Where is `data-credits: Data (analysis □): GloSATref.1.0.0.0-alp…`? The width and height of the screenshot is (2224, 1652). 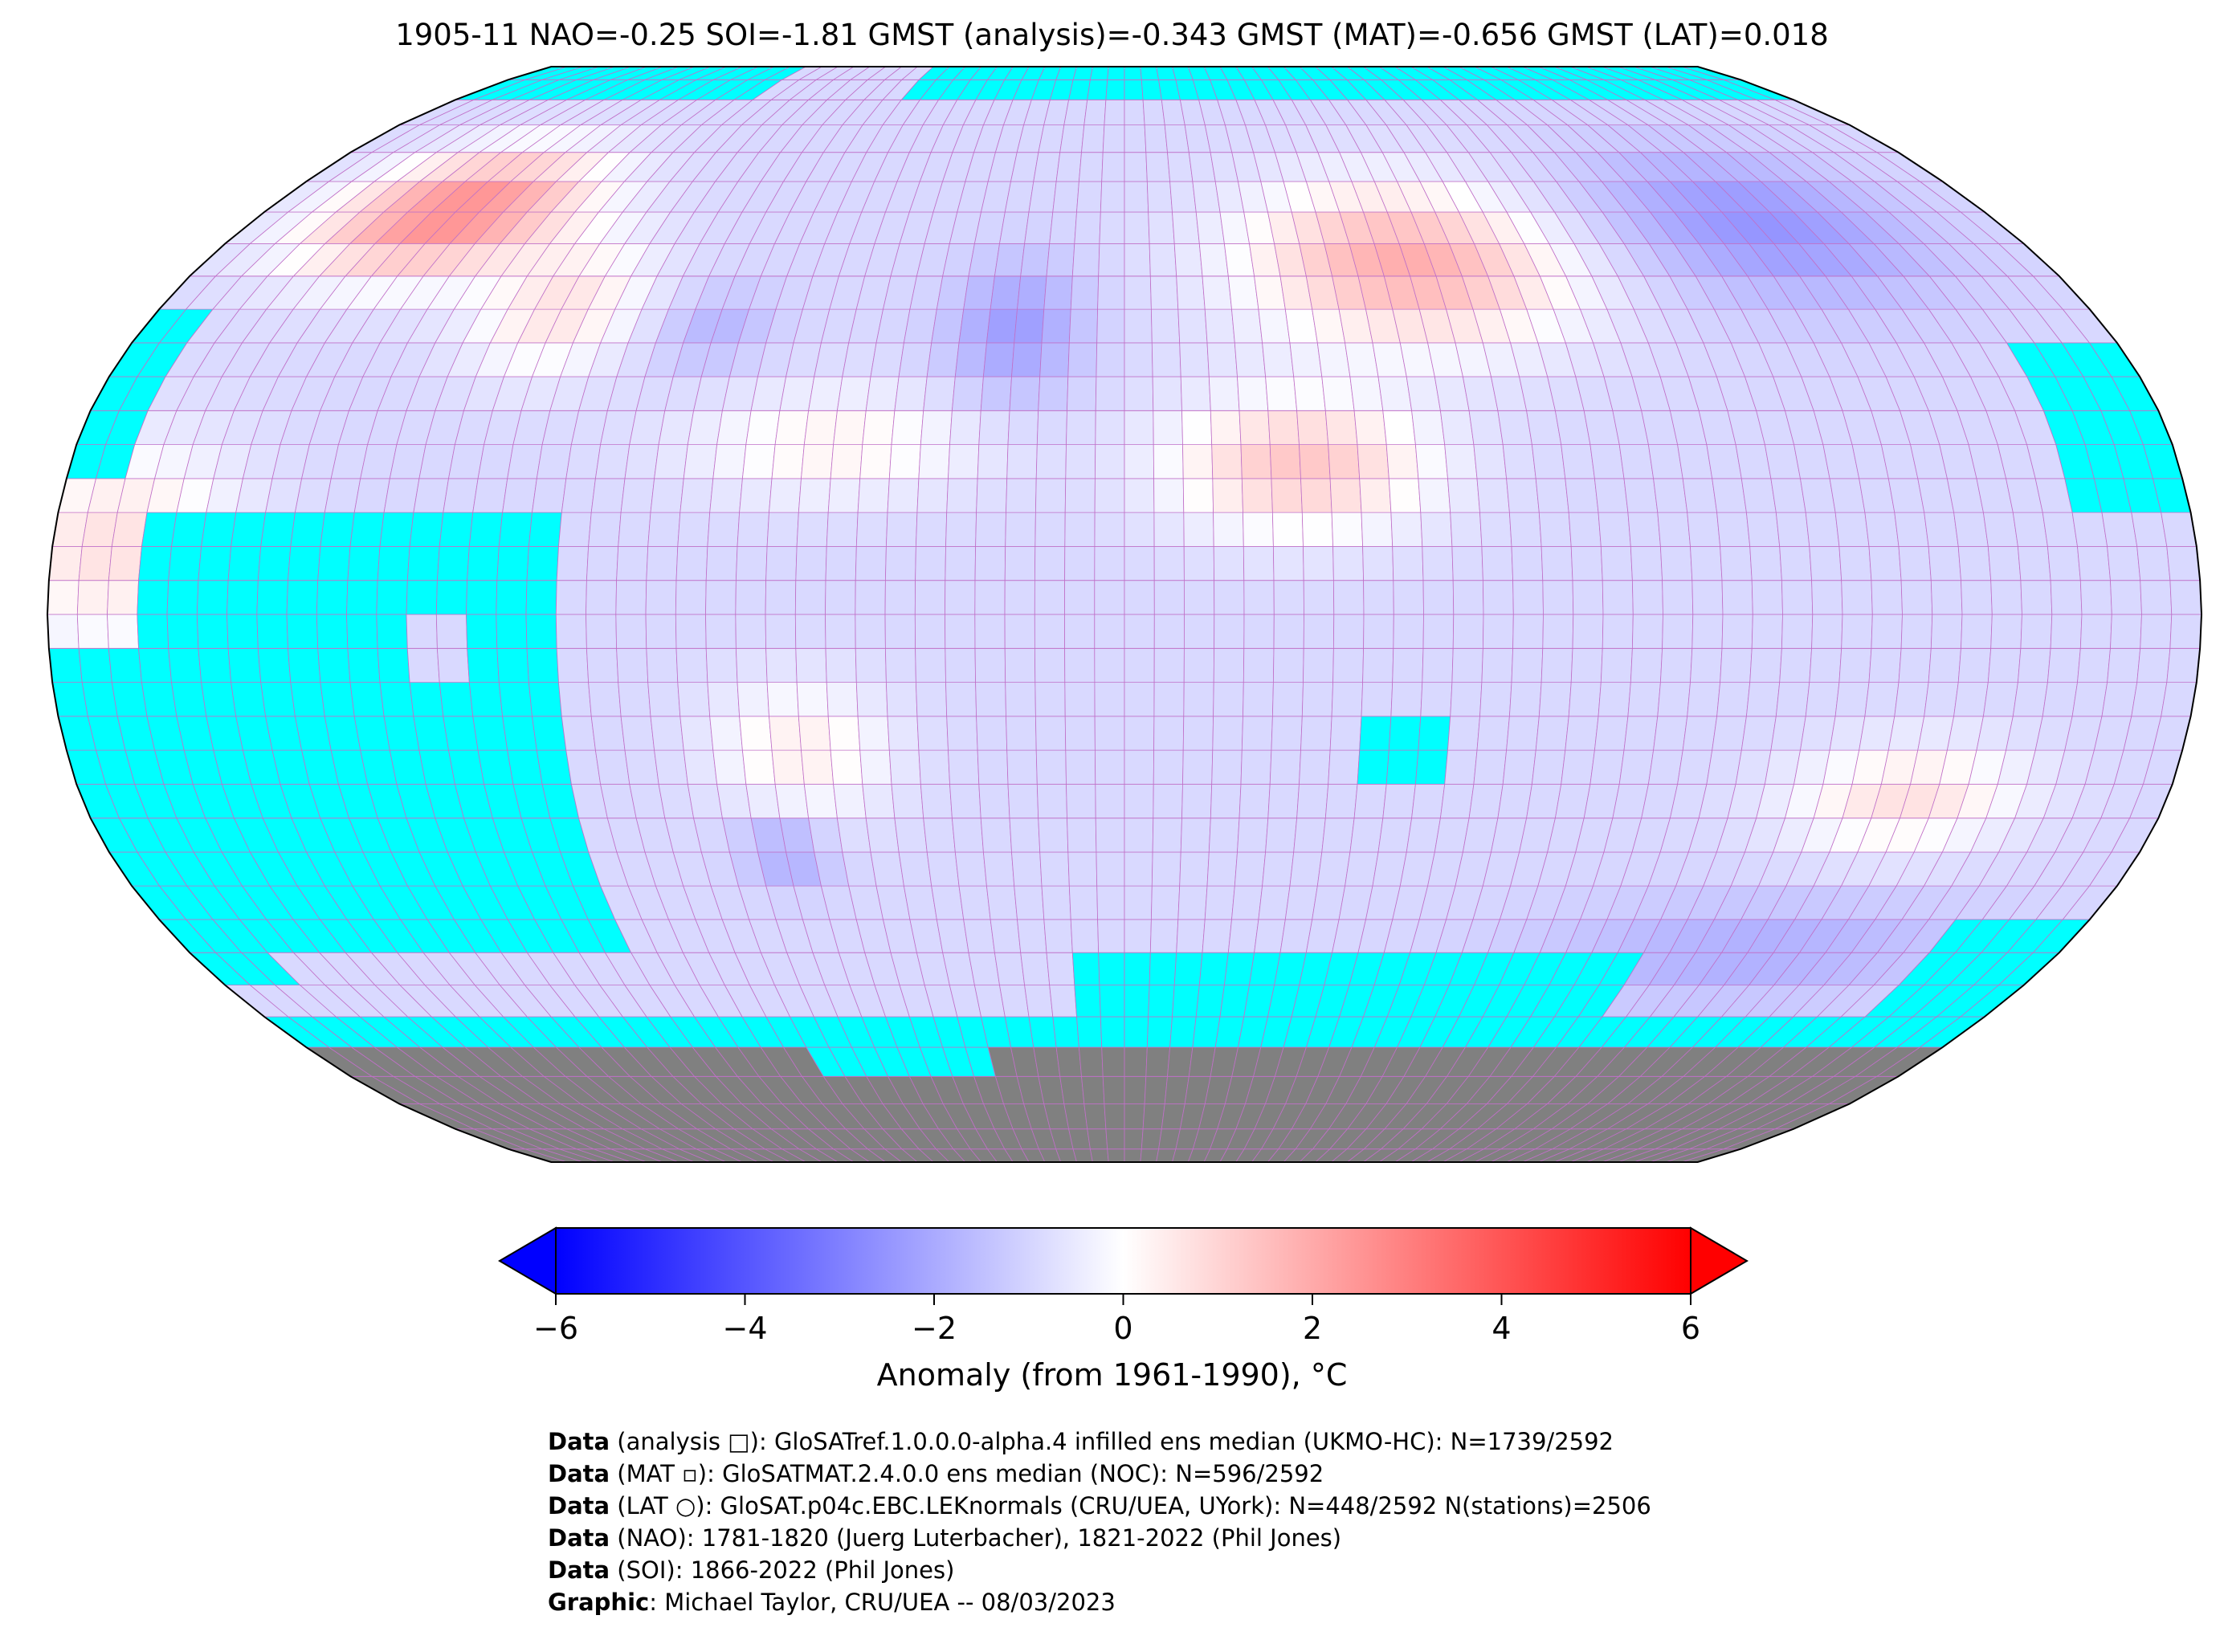
data-credits: Data (analysis □): GloSATref.1.0.0.0-alp… is located at coordinates (1099, 1522).